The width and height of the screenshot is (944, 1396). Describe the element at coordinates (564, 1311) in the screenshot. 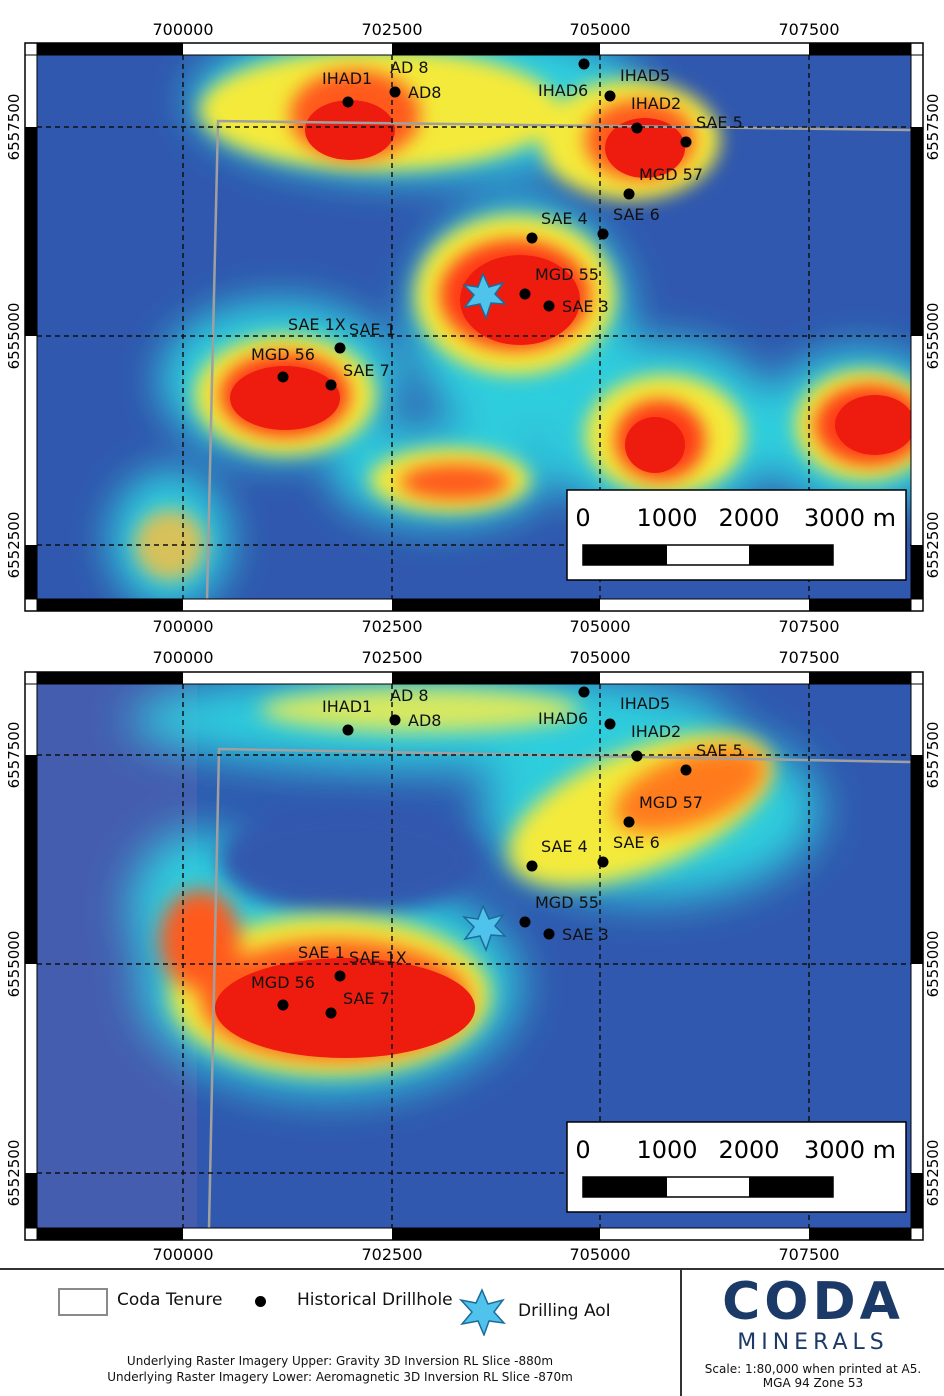

I see `legend-aoi-label: Drilling AoI` at that location.